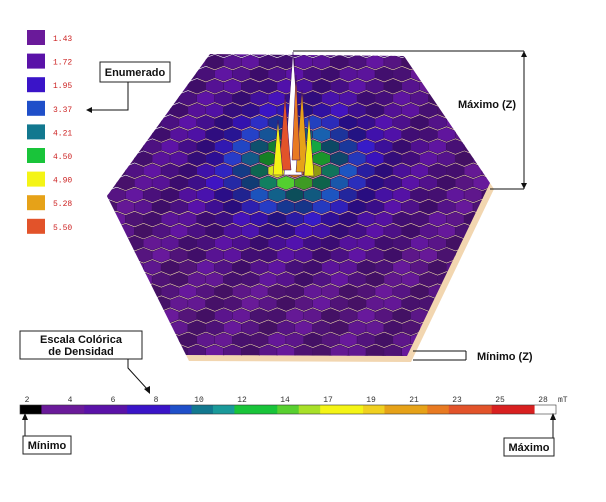  What do you see at coordinates (62, 228) in the screenshot?
I see `legend-value: 5.50` at bounding box center [62, 228].